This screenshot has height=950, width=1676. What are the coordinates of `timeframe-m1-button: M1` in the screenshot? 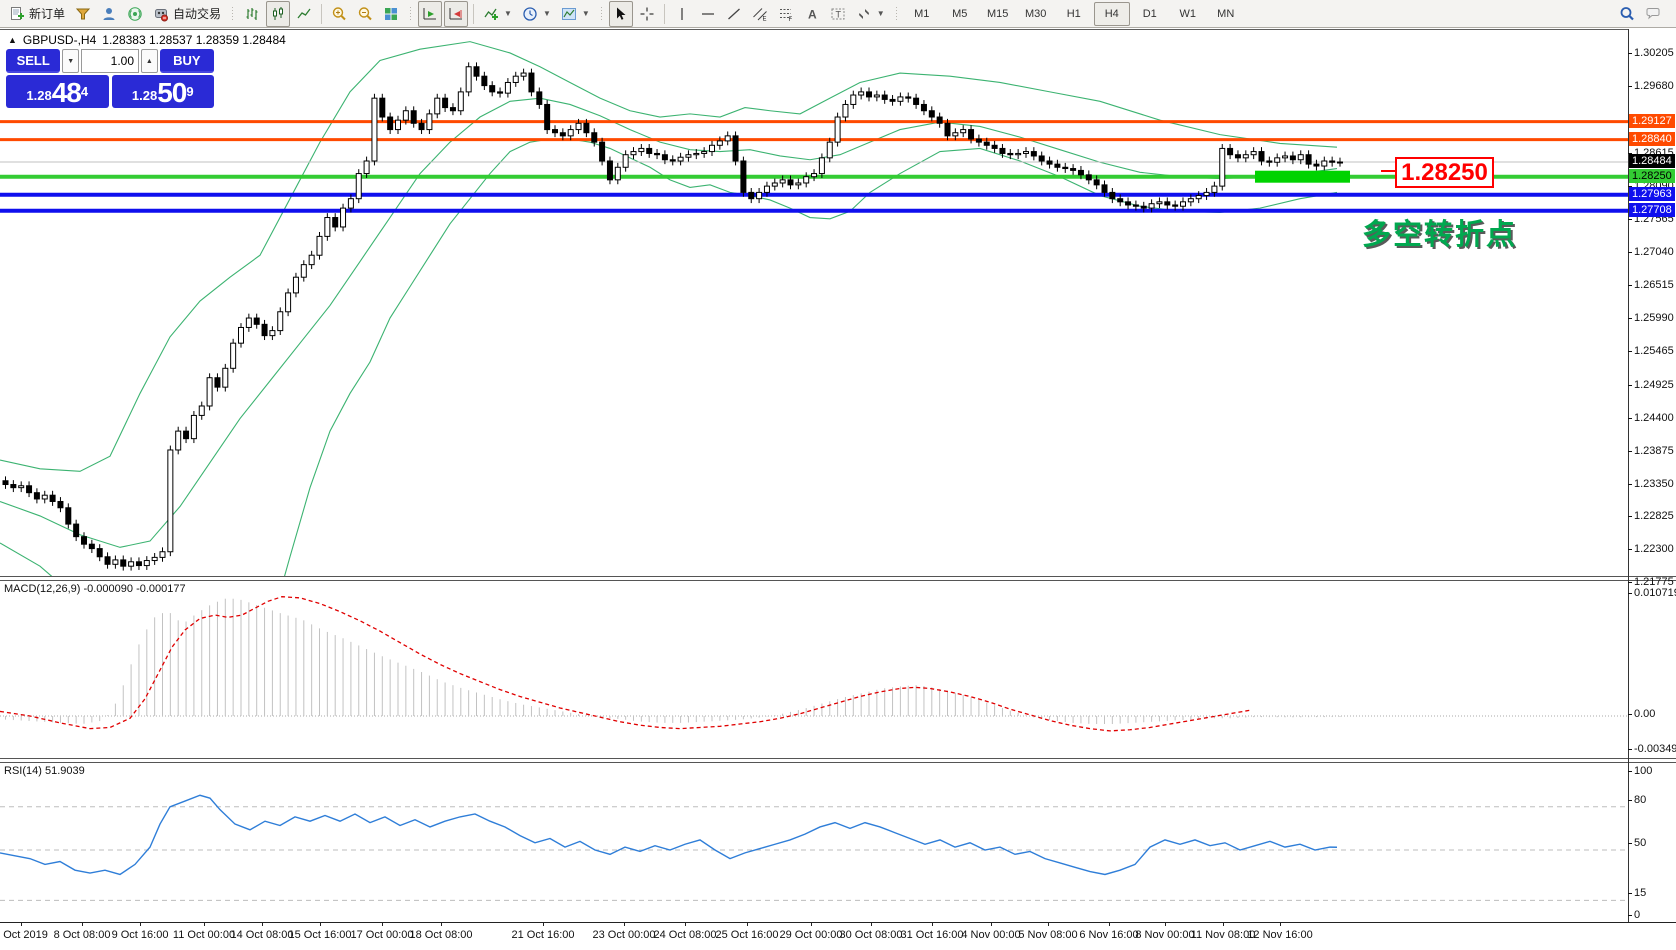 It's located at (922, 13).